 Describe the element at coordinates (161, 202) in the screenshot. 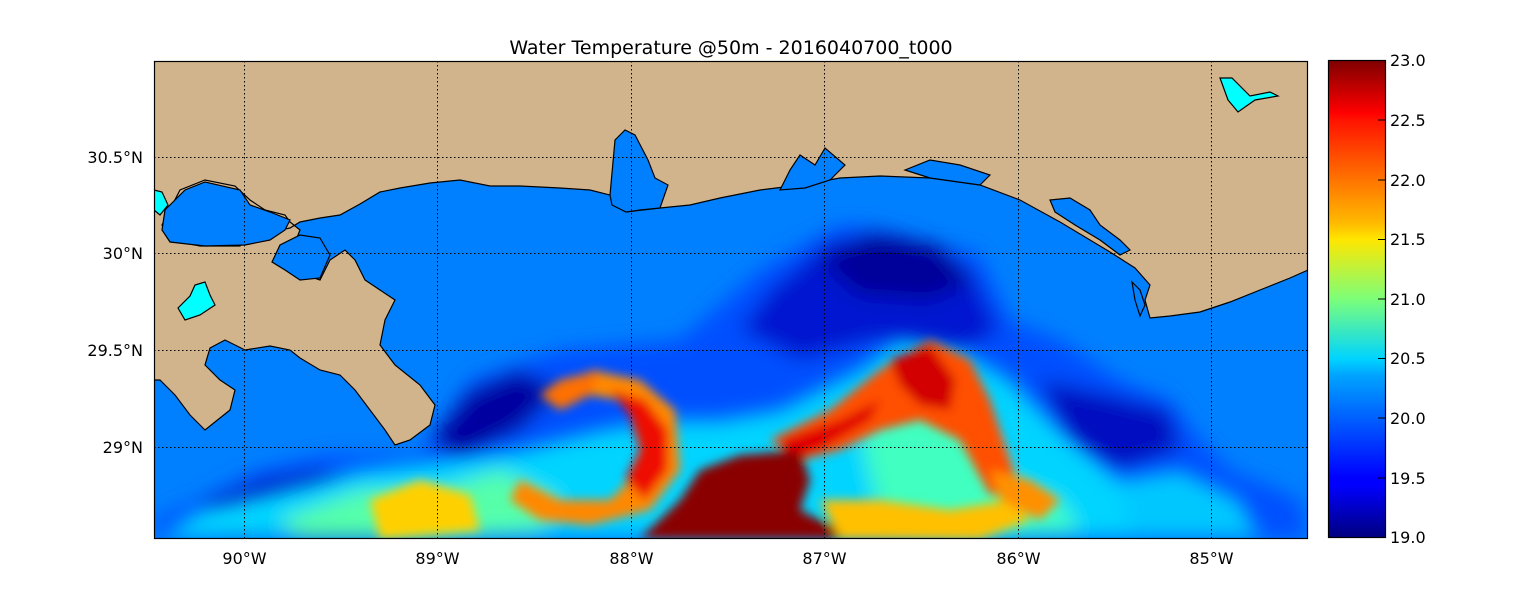

I see `lake-maurepas` at that location.